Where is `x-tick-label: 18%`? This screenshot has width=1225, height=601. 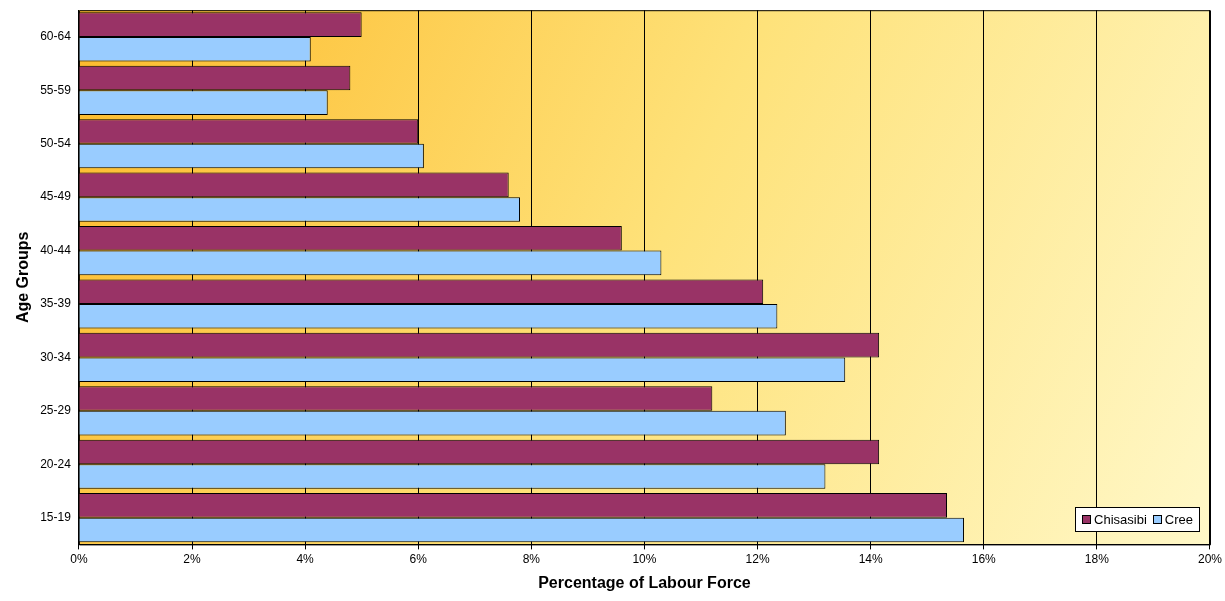 x-tick-label: 18% is located at coordinates (1097, 558).